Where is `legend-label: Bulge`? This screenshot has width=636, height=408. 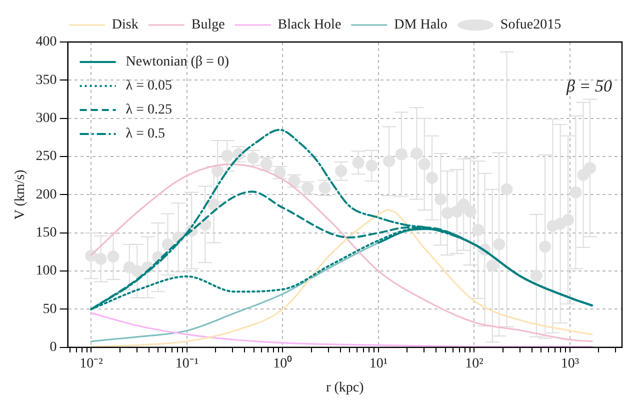
legend-label: Bulge is located at coordinates (208, 25).